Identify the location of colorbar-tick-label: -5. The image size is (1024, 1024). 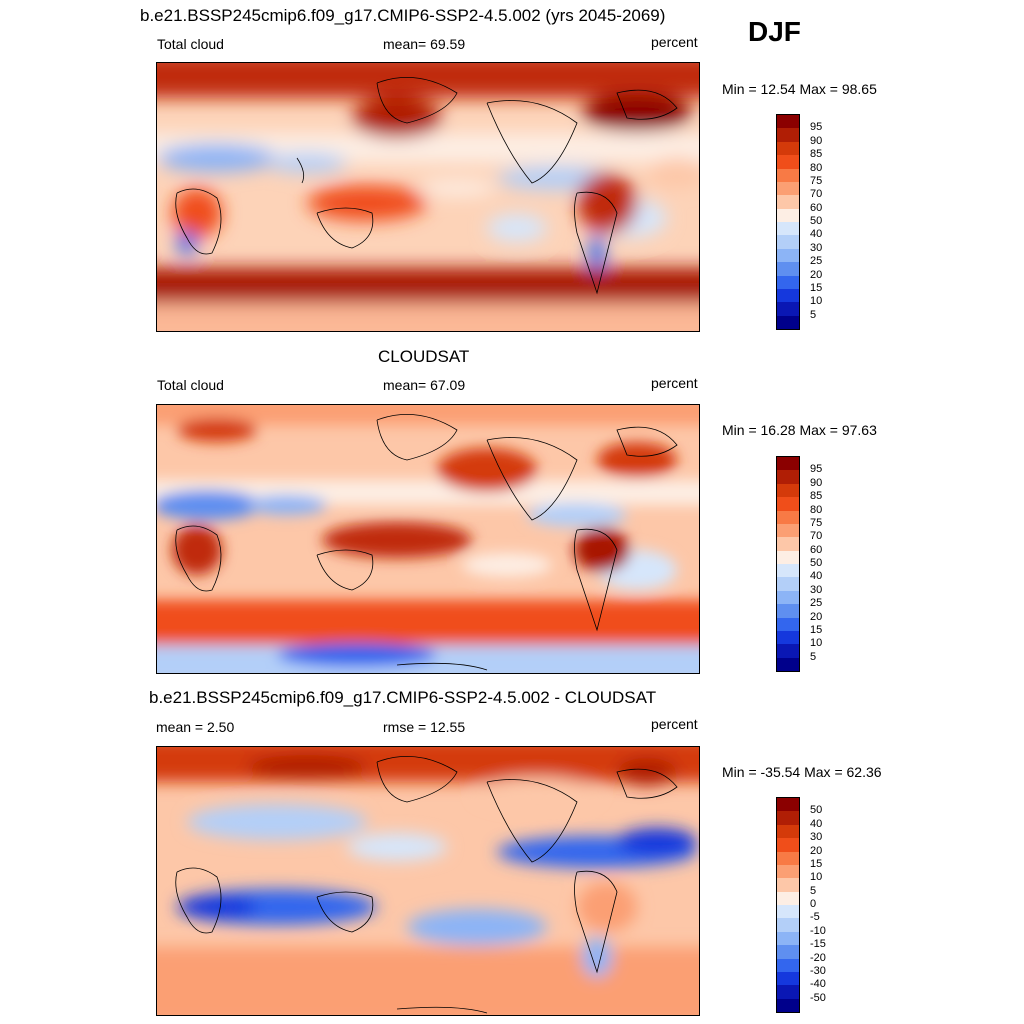
(815, 917).